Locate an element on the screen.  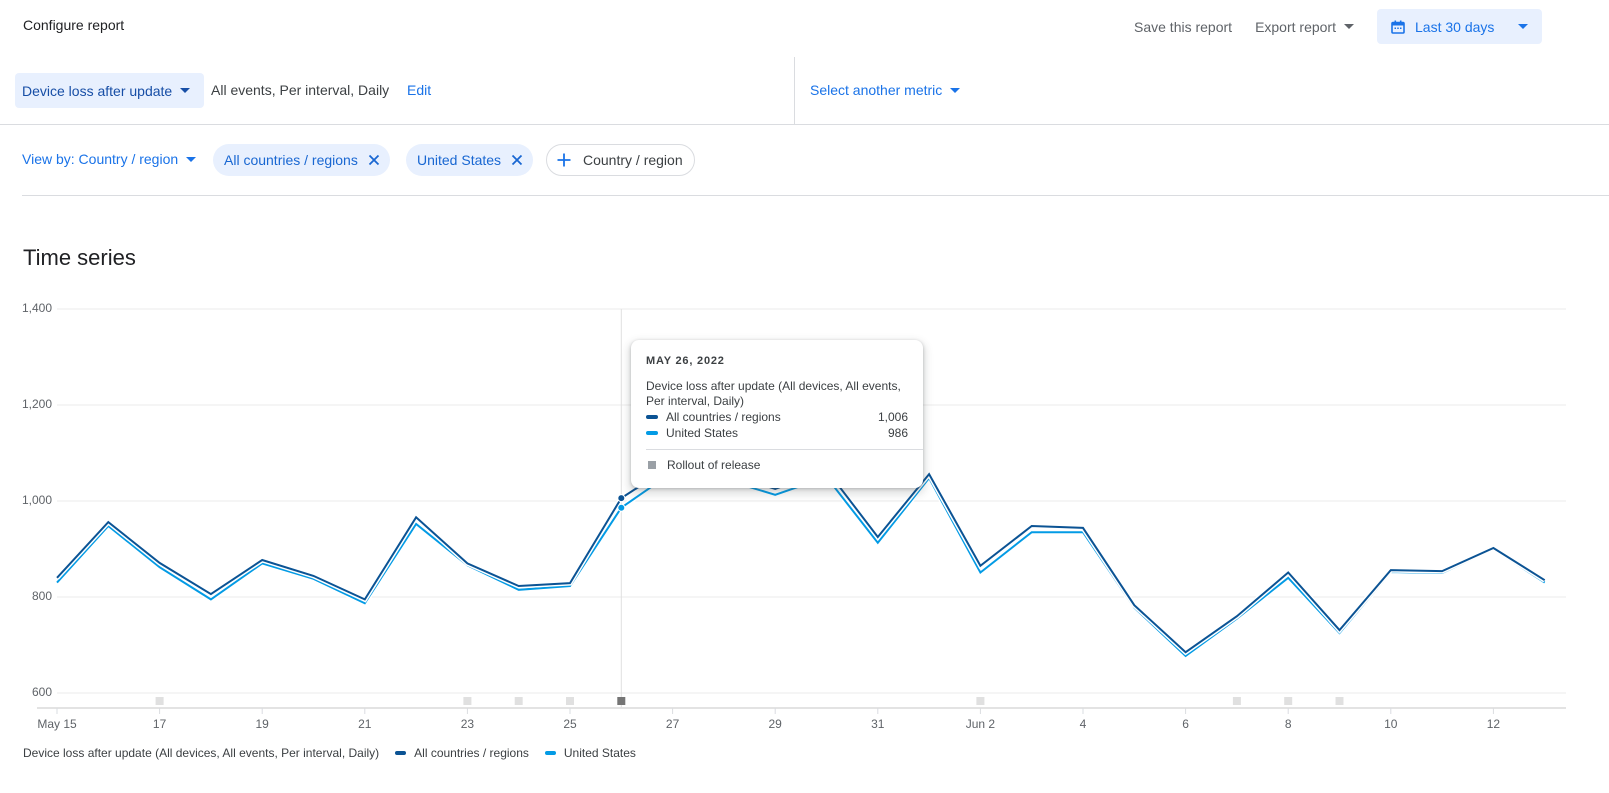
x-axis-tick: Jun 2 is located at coordinates (980, 724).